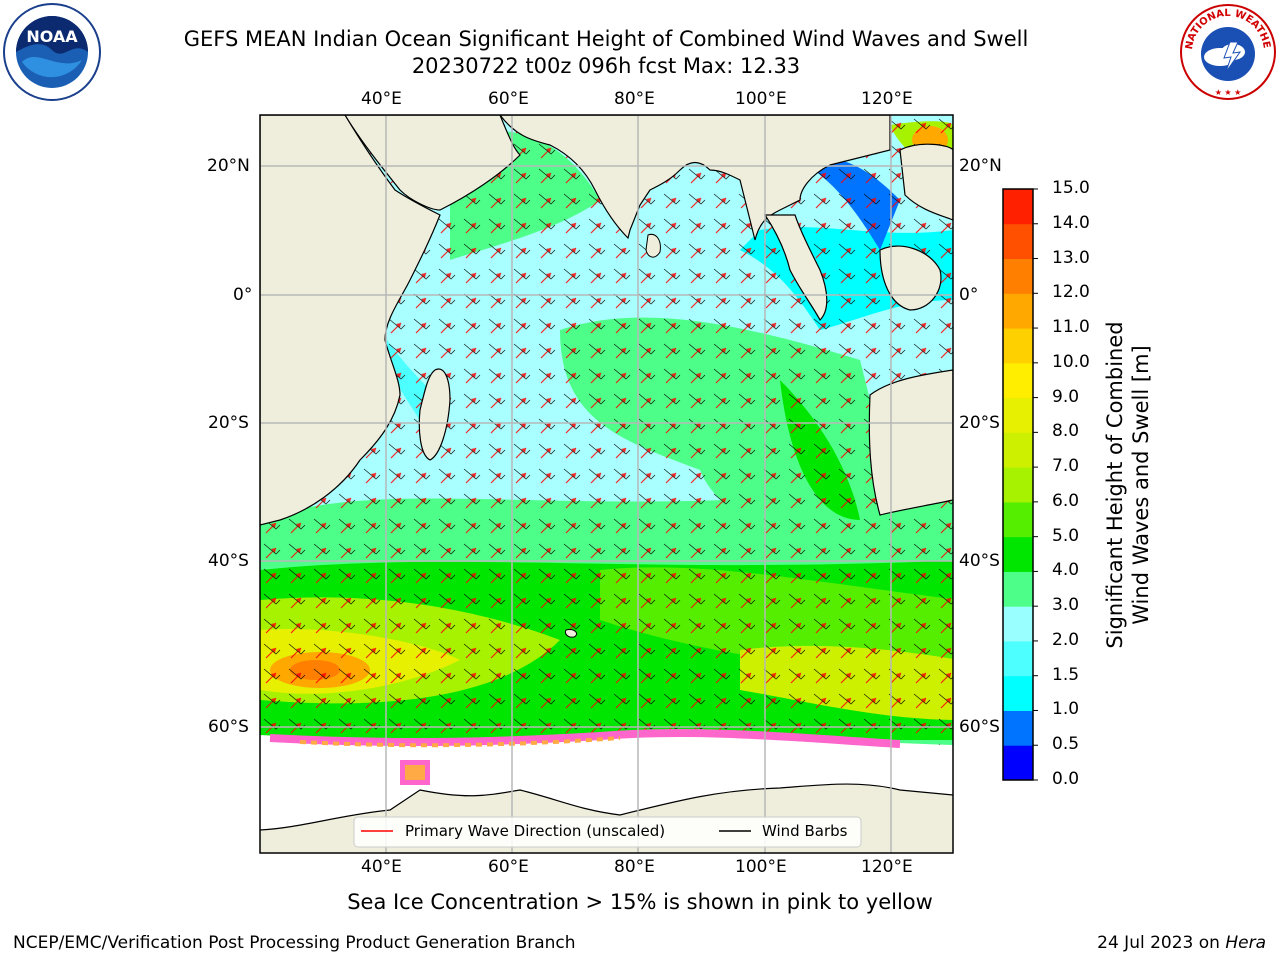 Image resolution: width=1280 pixels, height=960 pixels. What do you see at coordinates (1071, 257) in the screenshot?
I see `colorbar-tick-label: 13.0` at bounding box center [1071, 257].